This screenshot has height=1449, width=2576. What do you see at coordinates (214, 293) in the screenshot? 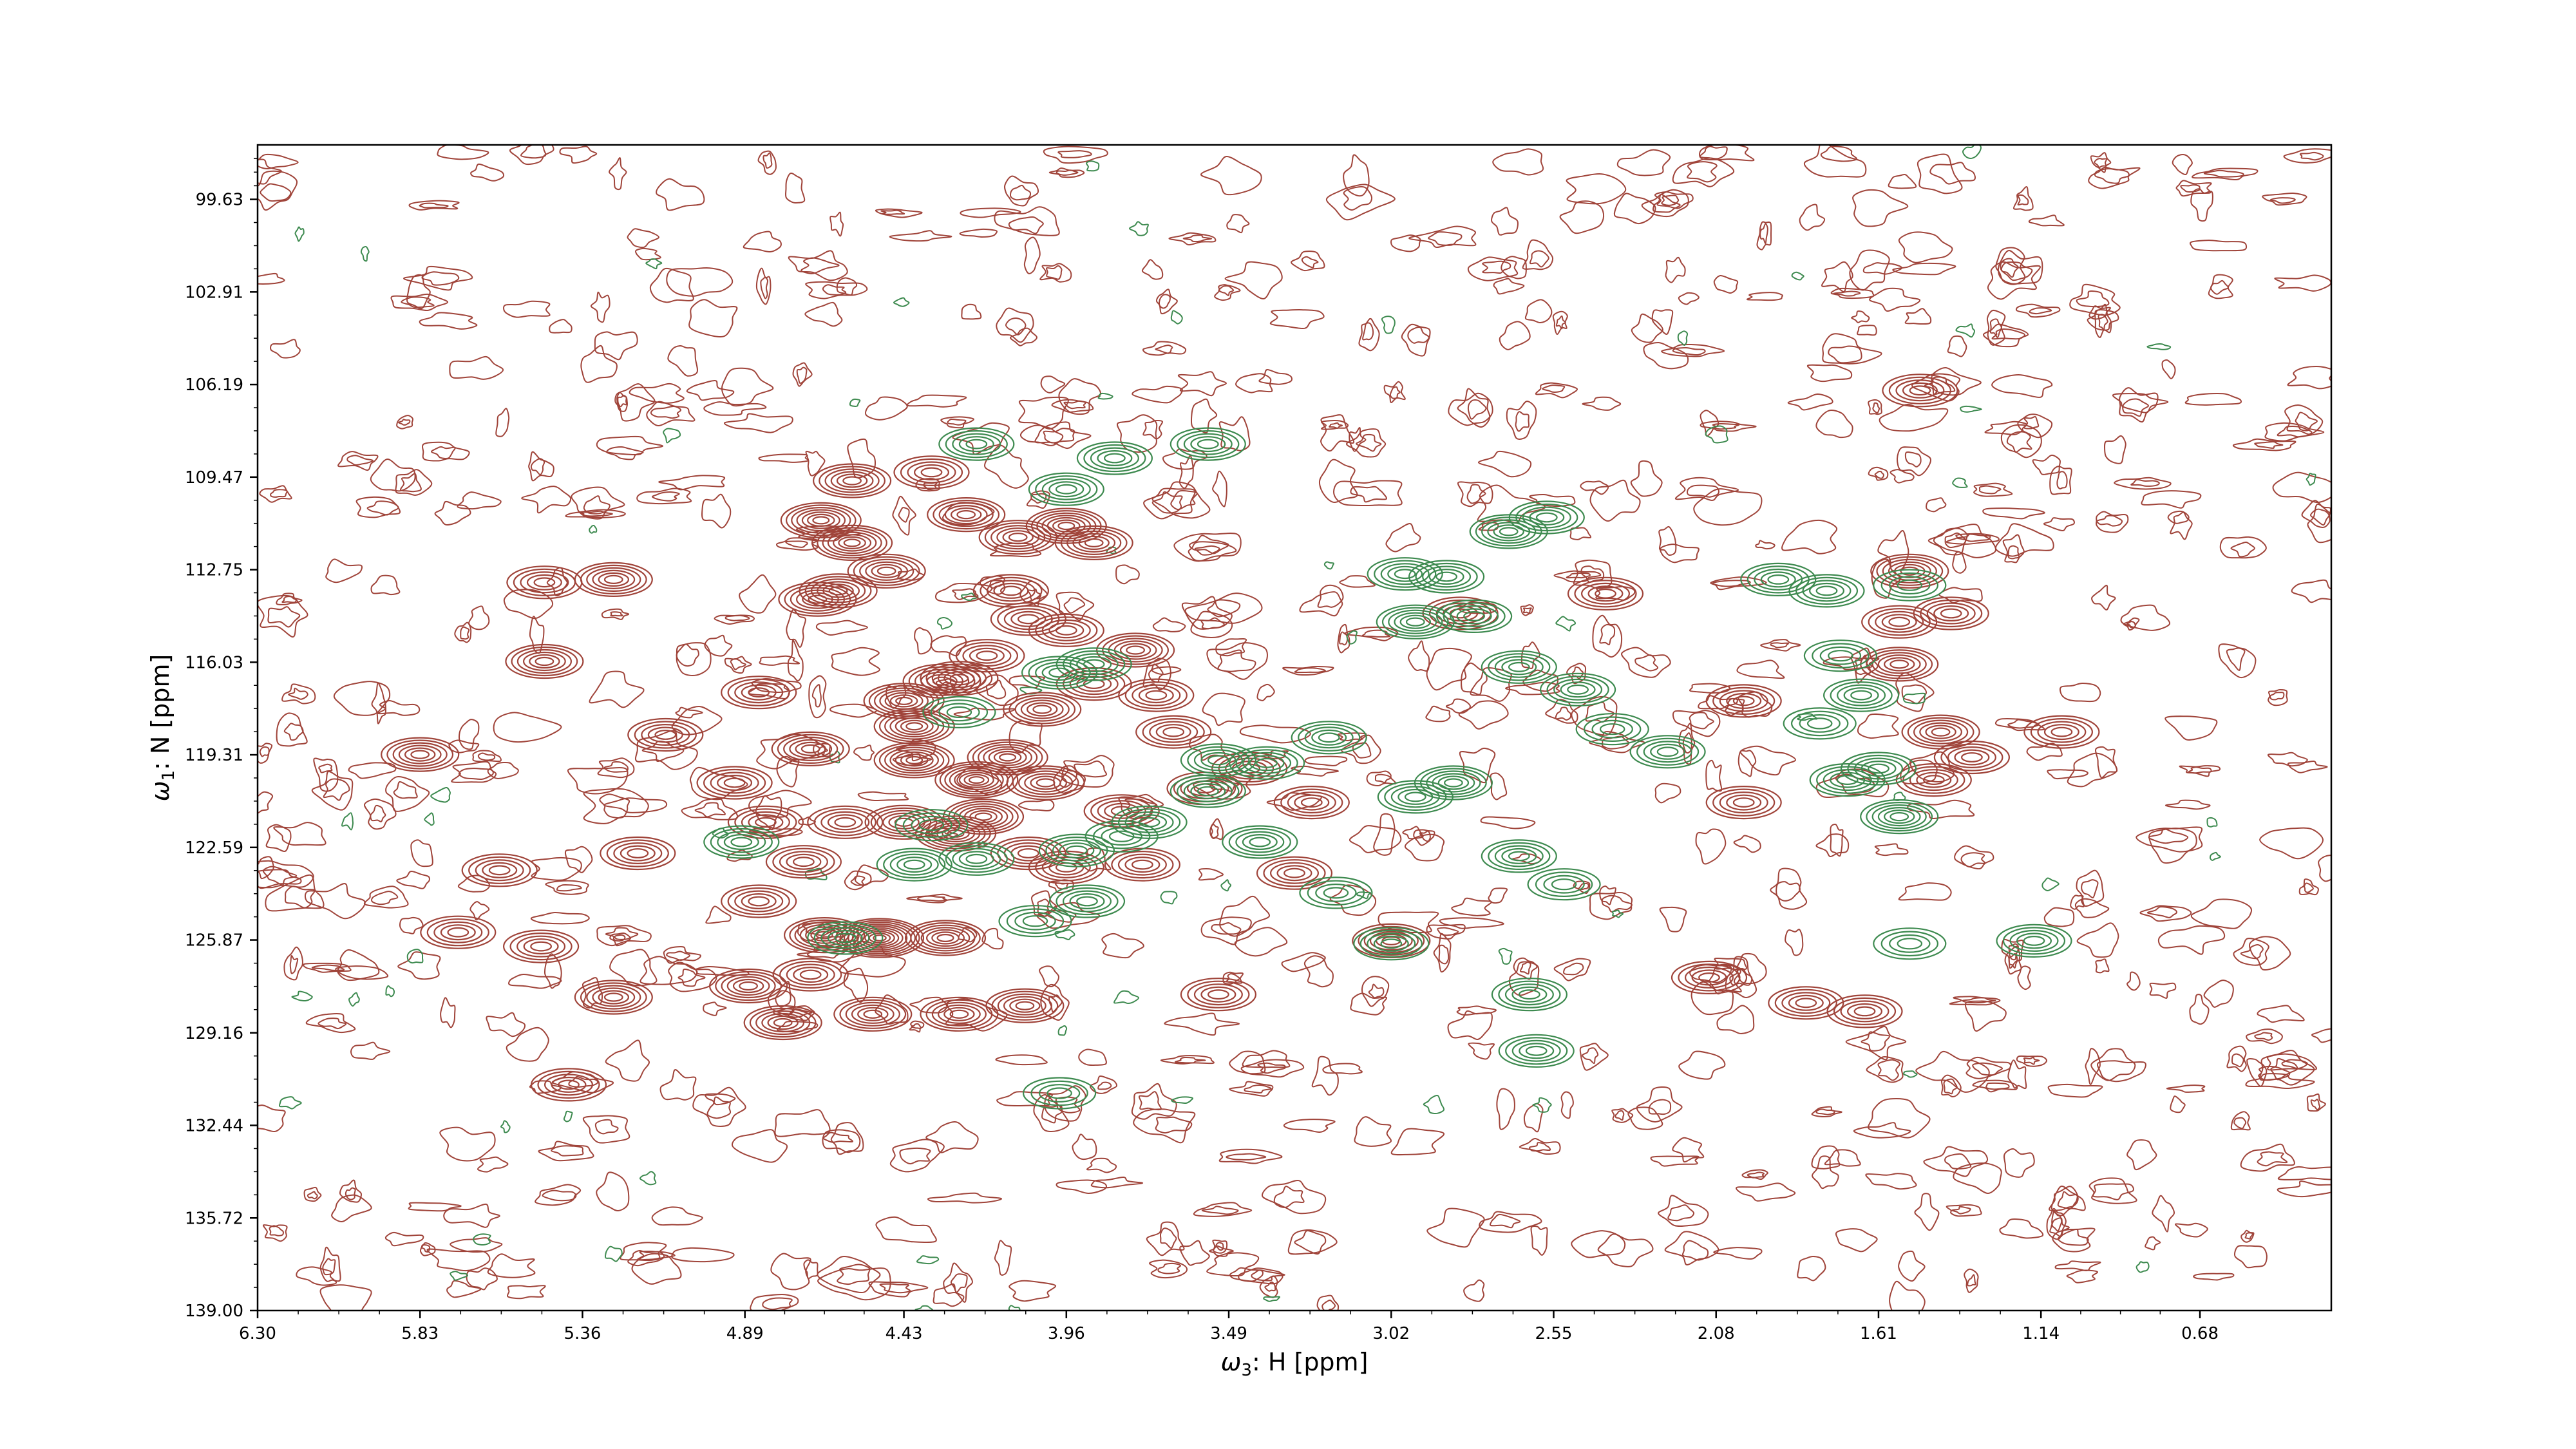
I see `y-tick-label: 102.91` at bounding box center [214, 293].